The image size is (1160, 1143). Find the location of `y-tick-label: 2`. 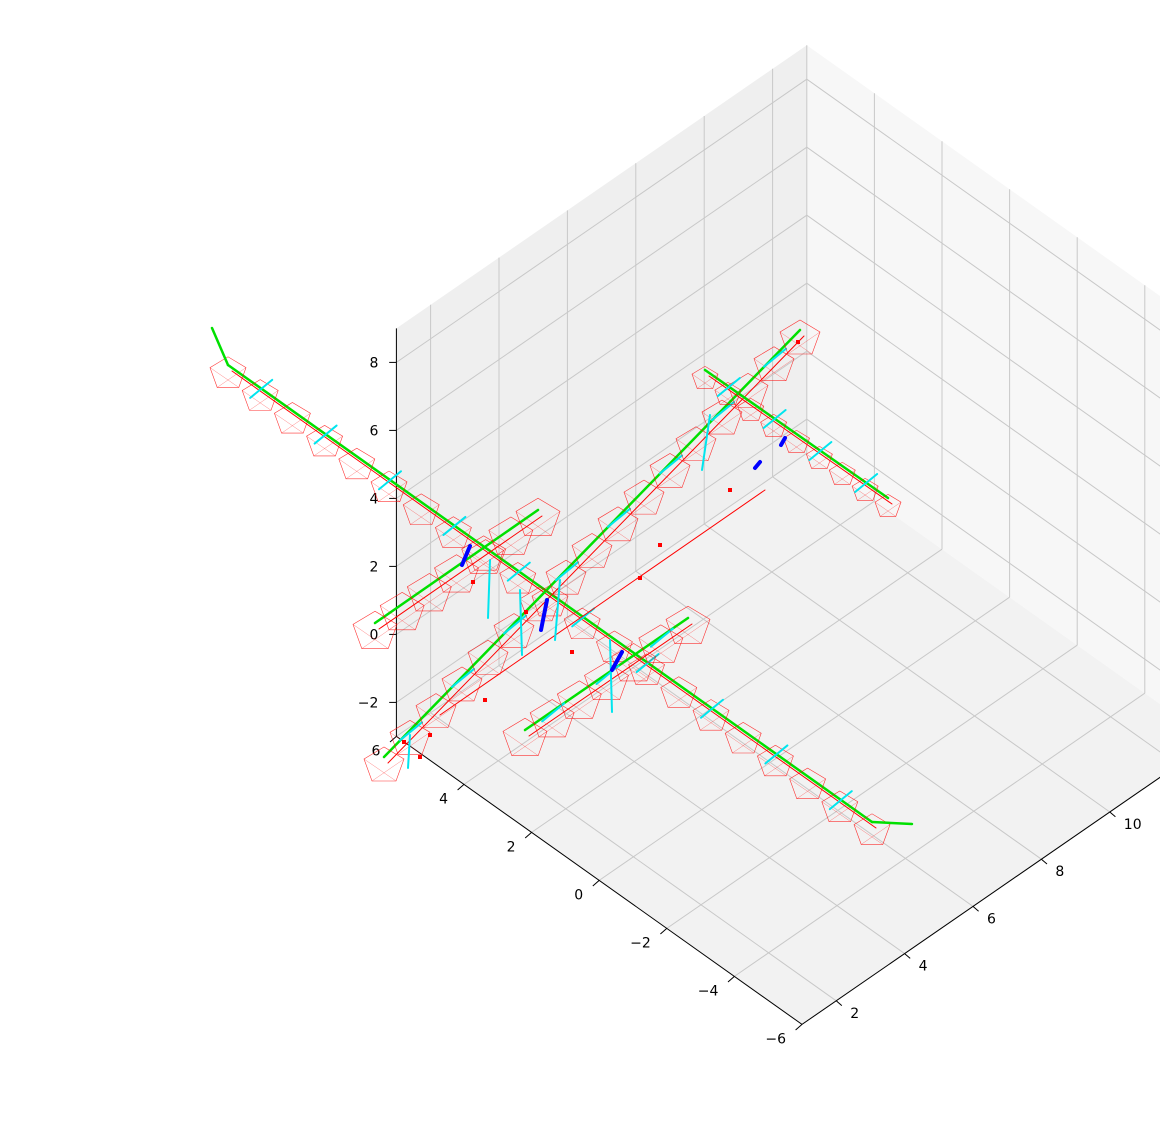

y-tick-label: 2 is located at coordinates (511, 847).